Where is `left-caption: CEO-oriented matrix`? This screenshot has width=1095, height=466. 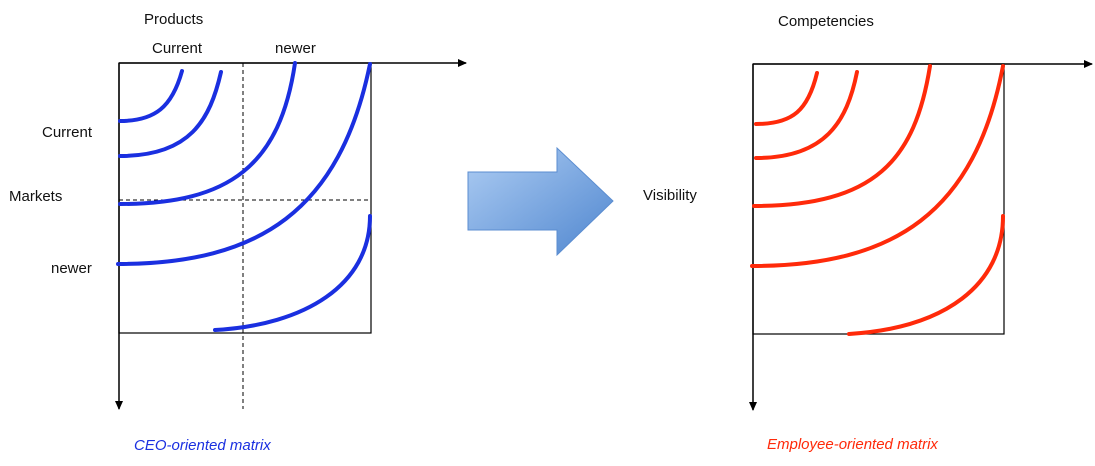 left-caption: CEO-oriented matrix is located at coordinates (202, 445).